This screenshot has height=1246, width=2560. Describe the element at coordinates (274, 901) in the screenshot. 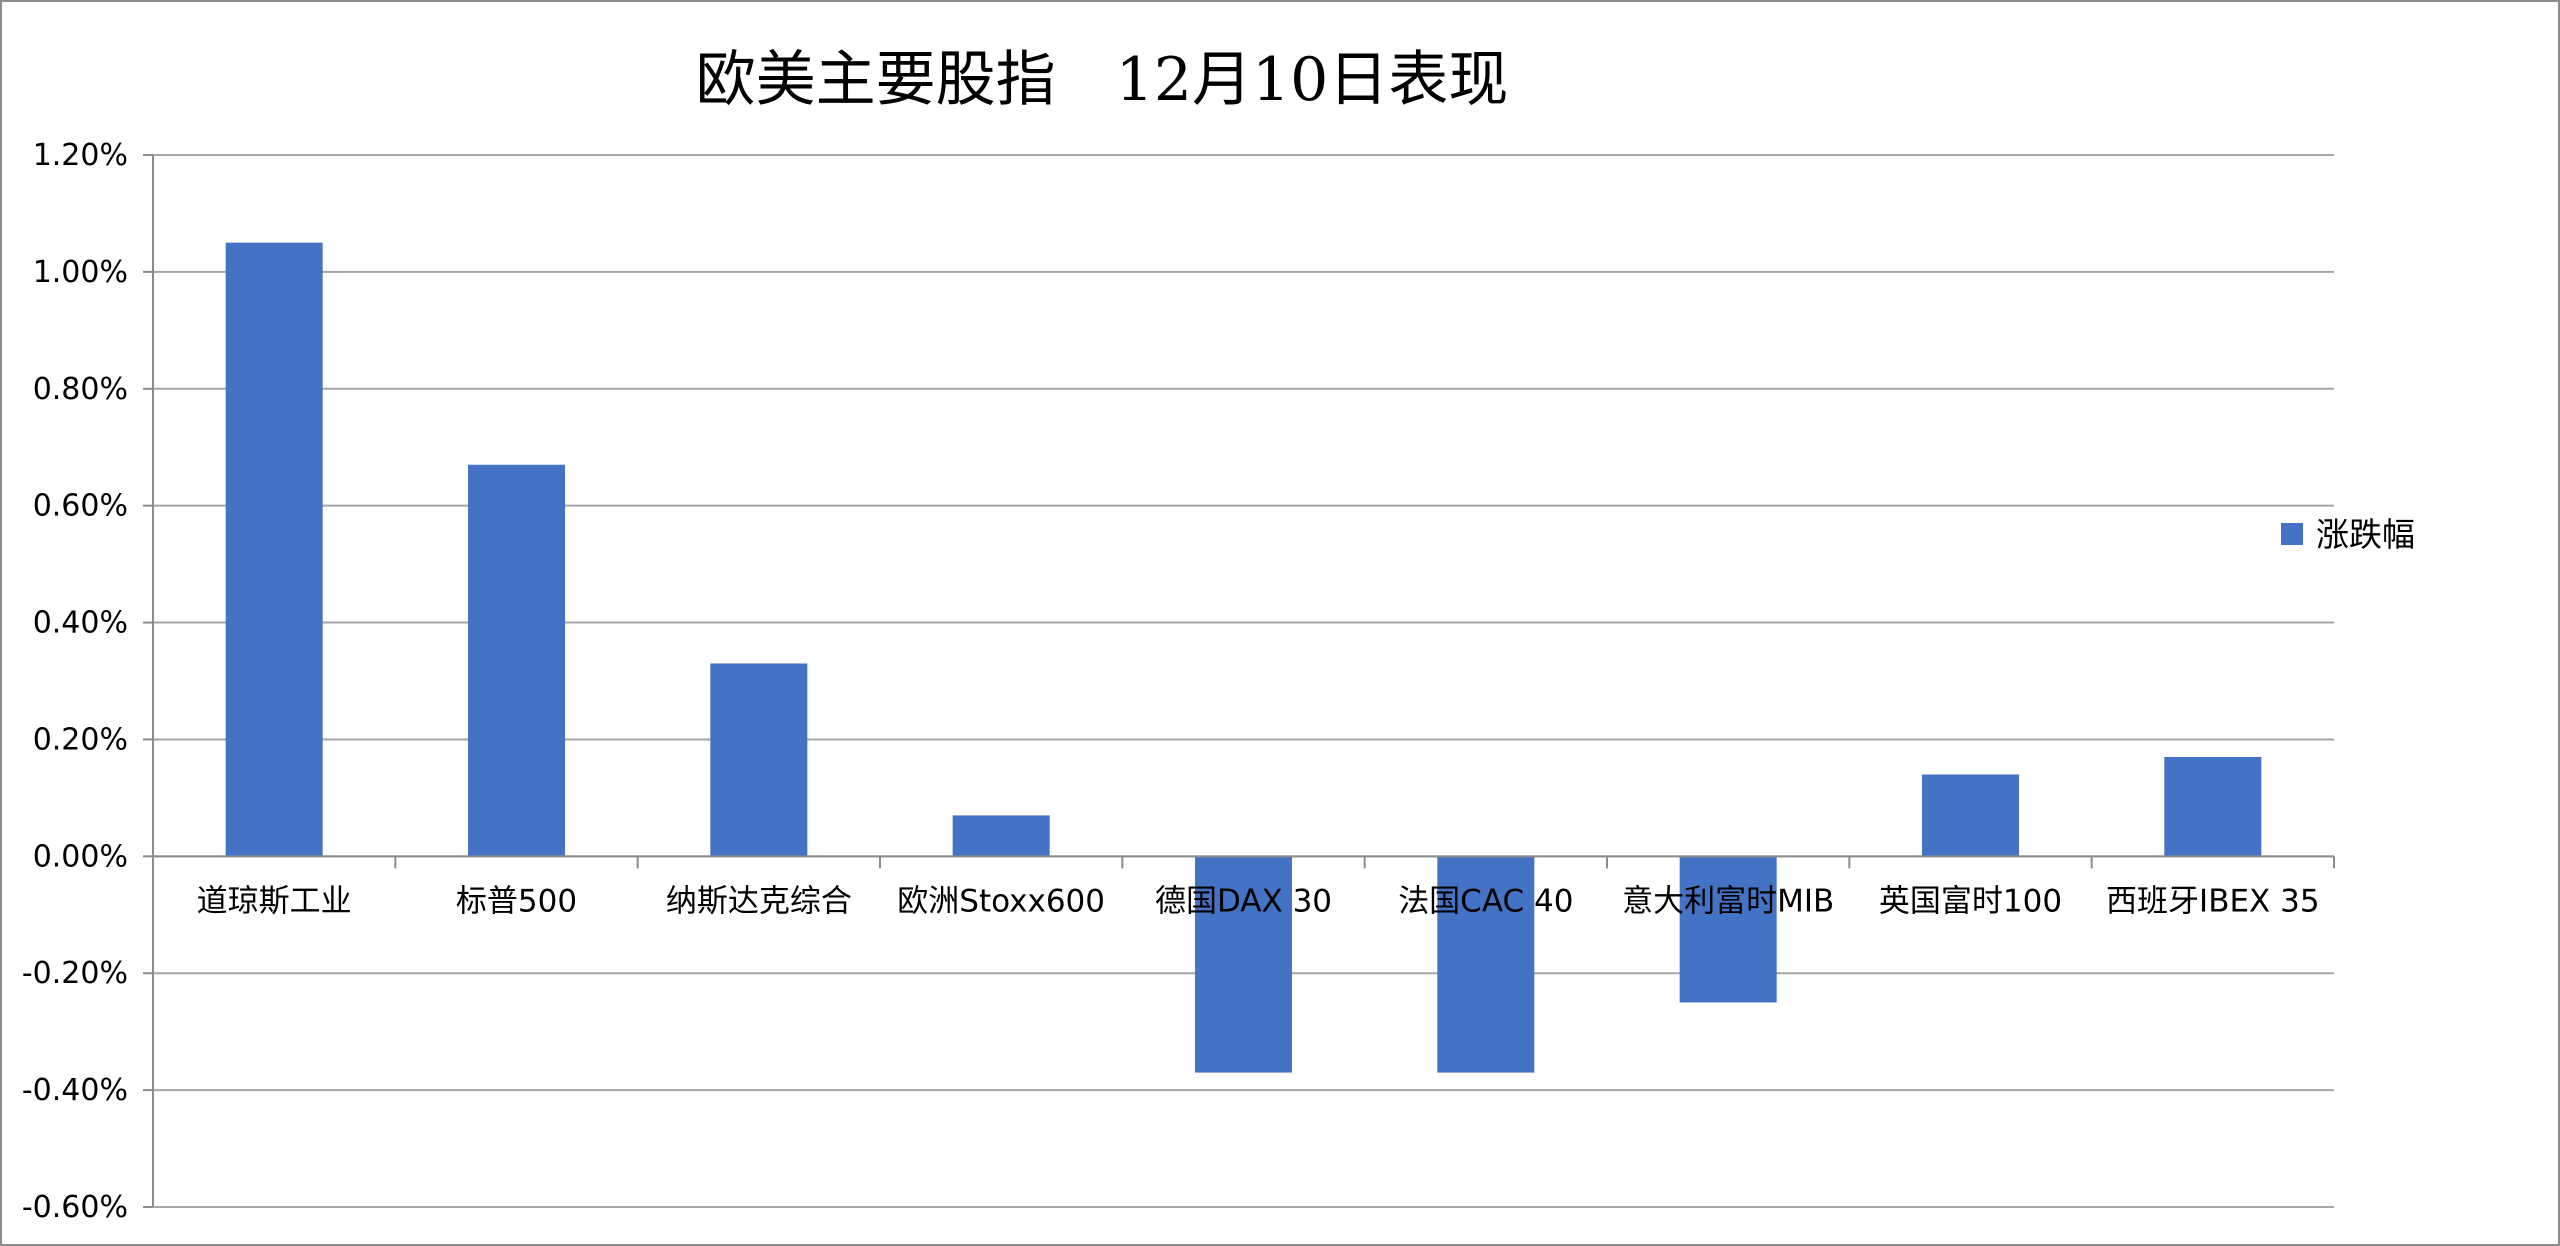

I see `x-category-label: 道琼斯工业` at that location.